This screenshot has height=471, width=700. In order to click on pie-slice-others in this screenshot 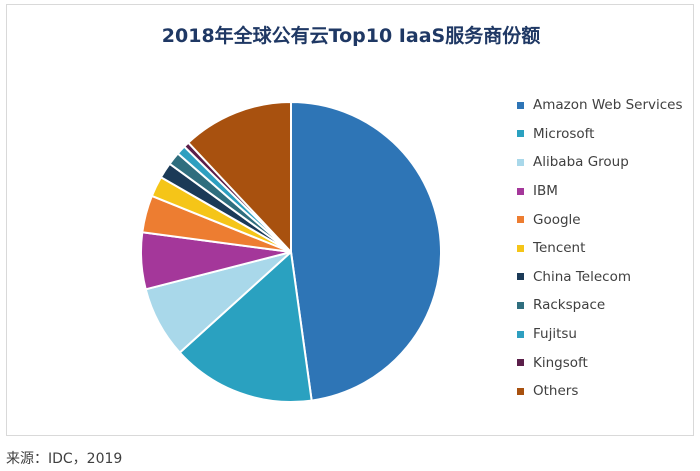, I will do `click(239, 177)`.